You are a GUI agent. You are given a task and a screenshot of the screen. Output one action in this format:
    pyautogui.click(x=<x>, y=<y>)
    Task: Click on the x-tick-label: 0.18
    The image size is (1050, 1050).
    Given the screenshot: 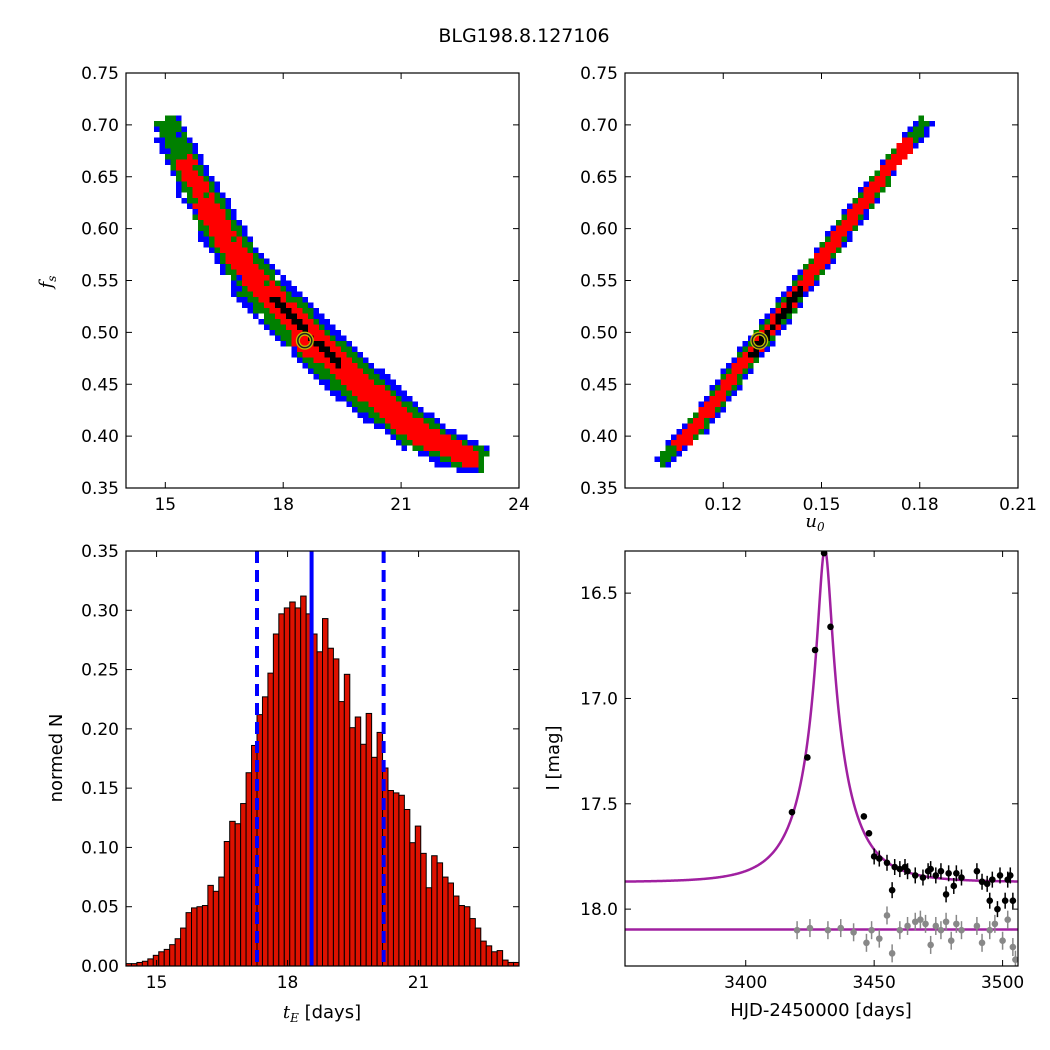 What is the action you would take?
    pyautogui.click(x=920, y=505)
    